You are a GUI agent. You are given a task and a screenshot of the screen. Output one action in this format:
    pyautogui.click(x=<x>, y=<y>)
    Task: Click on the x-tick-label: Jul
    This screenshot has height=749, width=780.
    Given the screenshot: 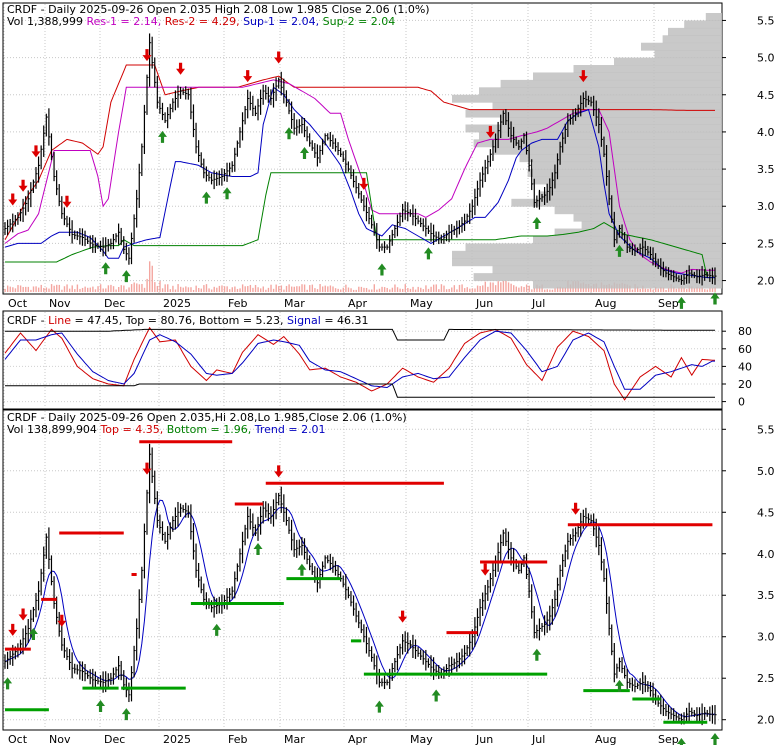 What is the action you would take?
    pyautogui.click(x=538, y=739)
    